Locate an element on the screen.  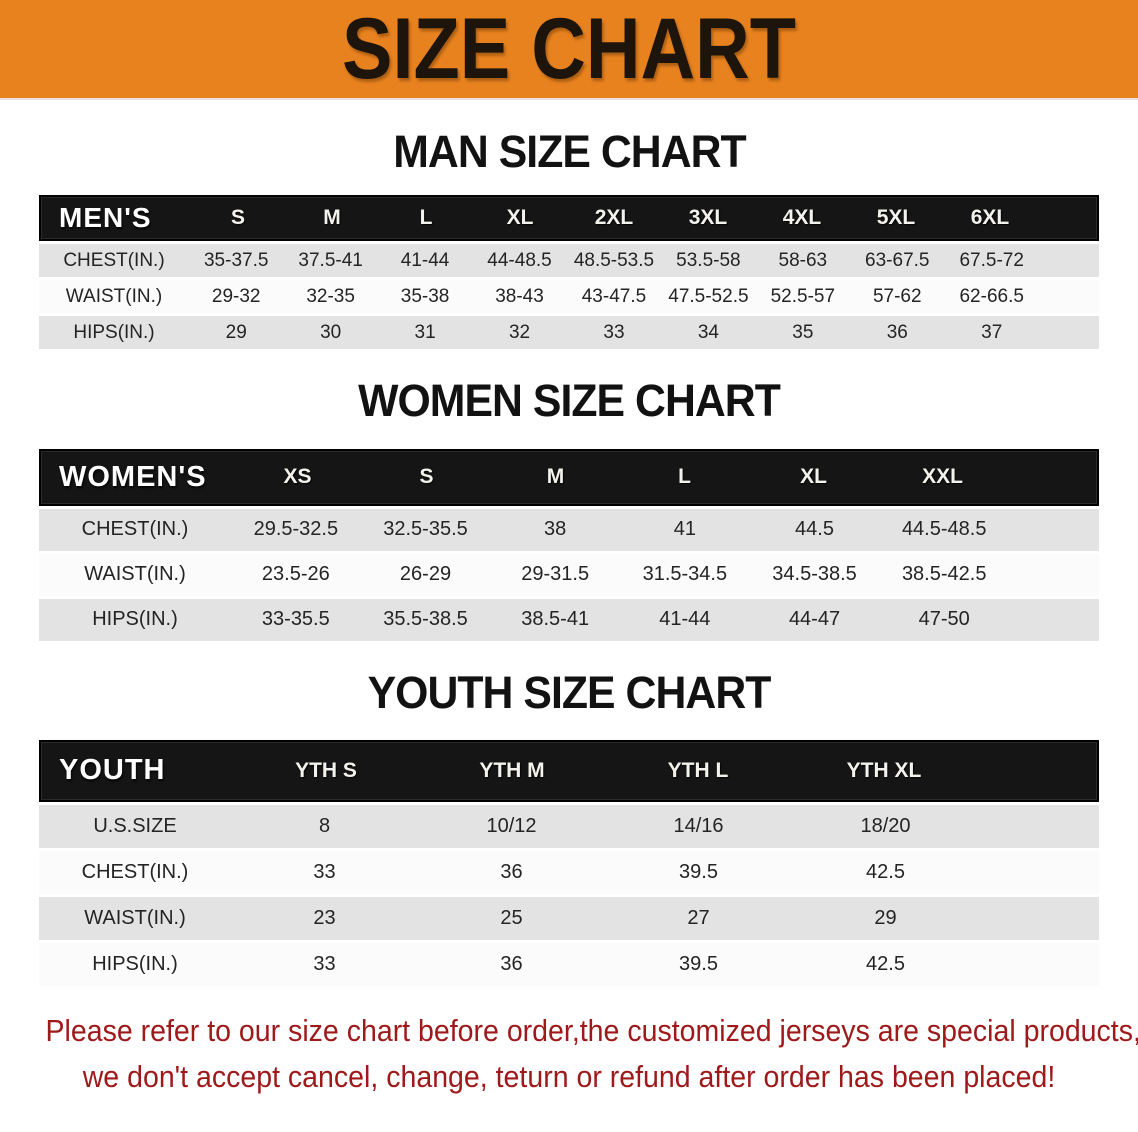
size-value-cell: 38-43 is located at coordinates (519, 296).